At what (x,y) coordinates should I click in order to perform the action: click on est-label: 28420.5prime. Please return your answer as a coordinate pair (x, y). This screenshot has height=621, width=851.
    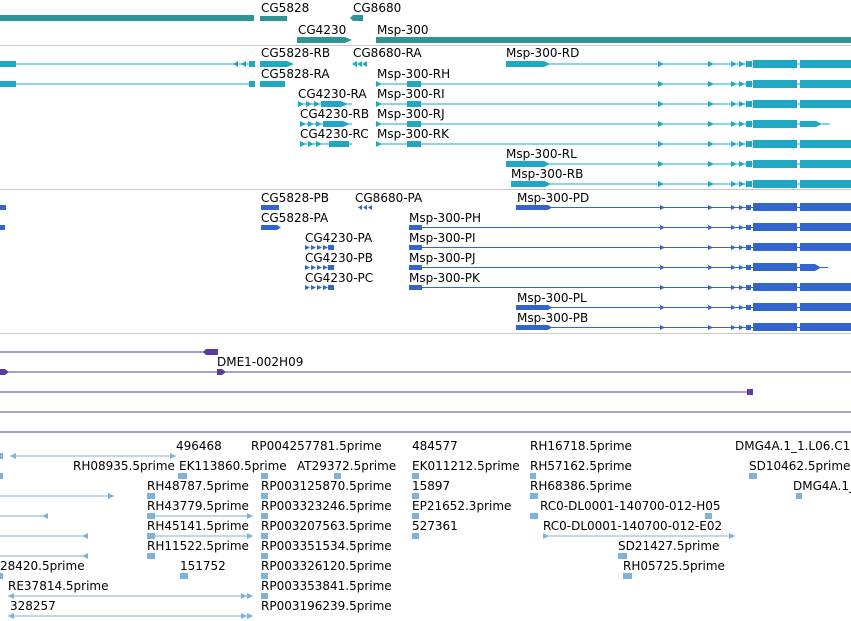
    Looking at the image, I should click on (42, 566).